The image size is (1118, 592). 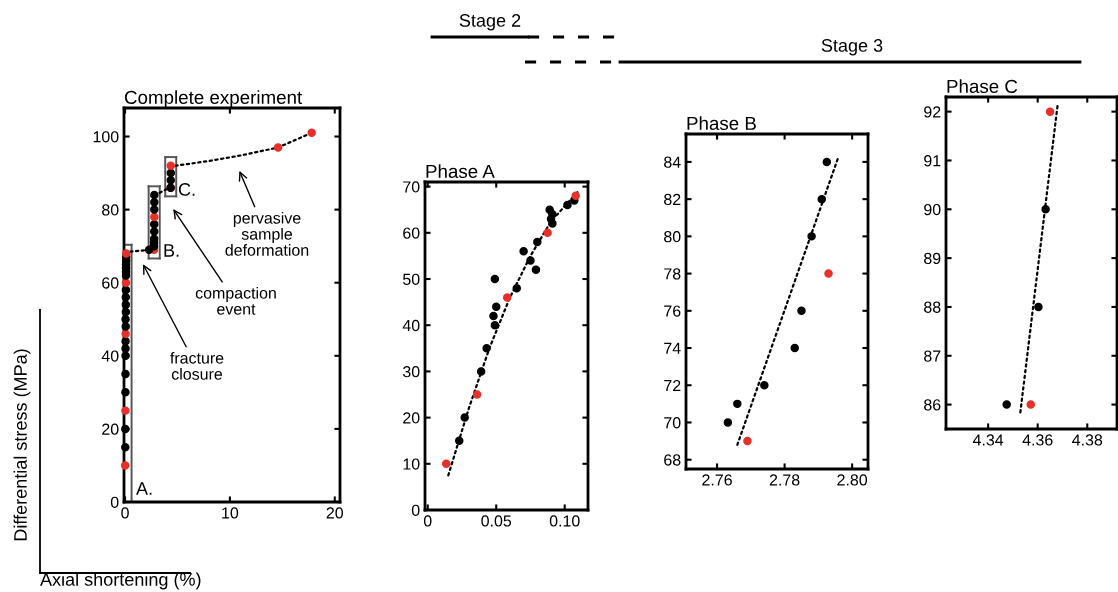 I want to click on y-tick-label: 78, so click(x=672, y=274).